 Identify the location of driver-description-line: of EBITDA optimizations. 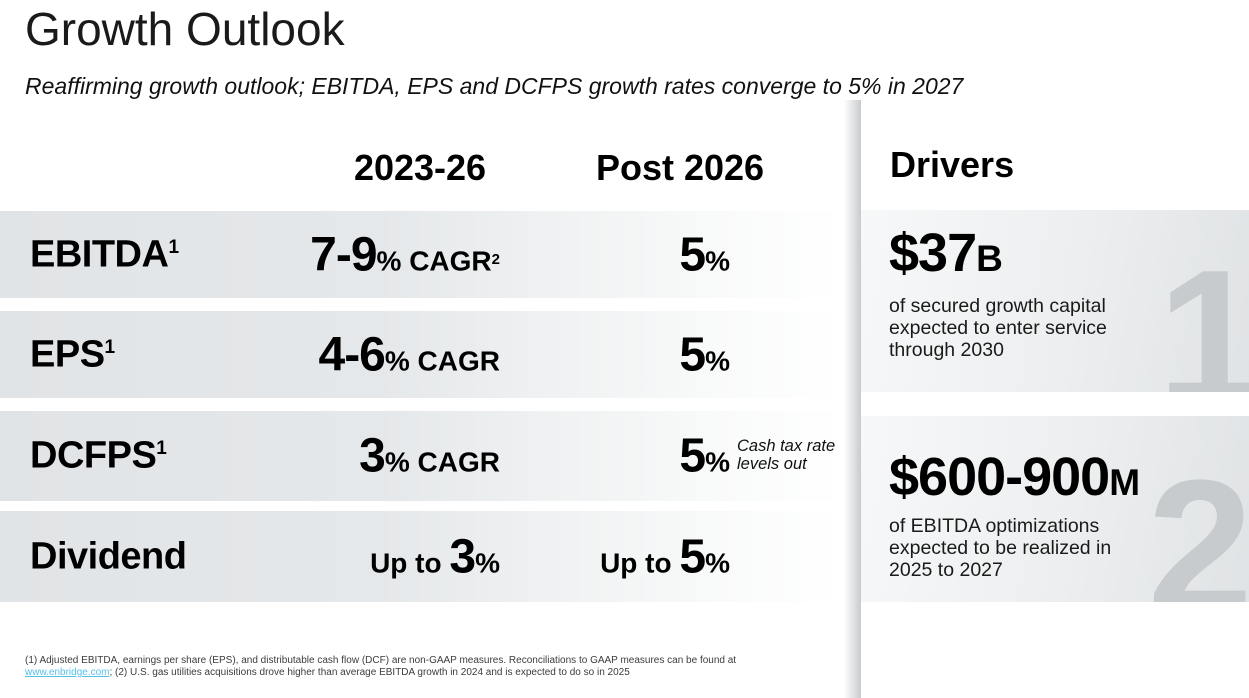
(994, 526).